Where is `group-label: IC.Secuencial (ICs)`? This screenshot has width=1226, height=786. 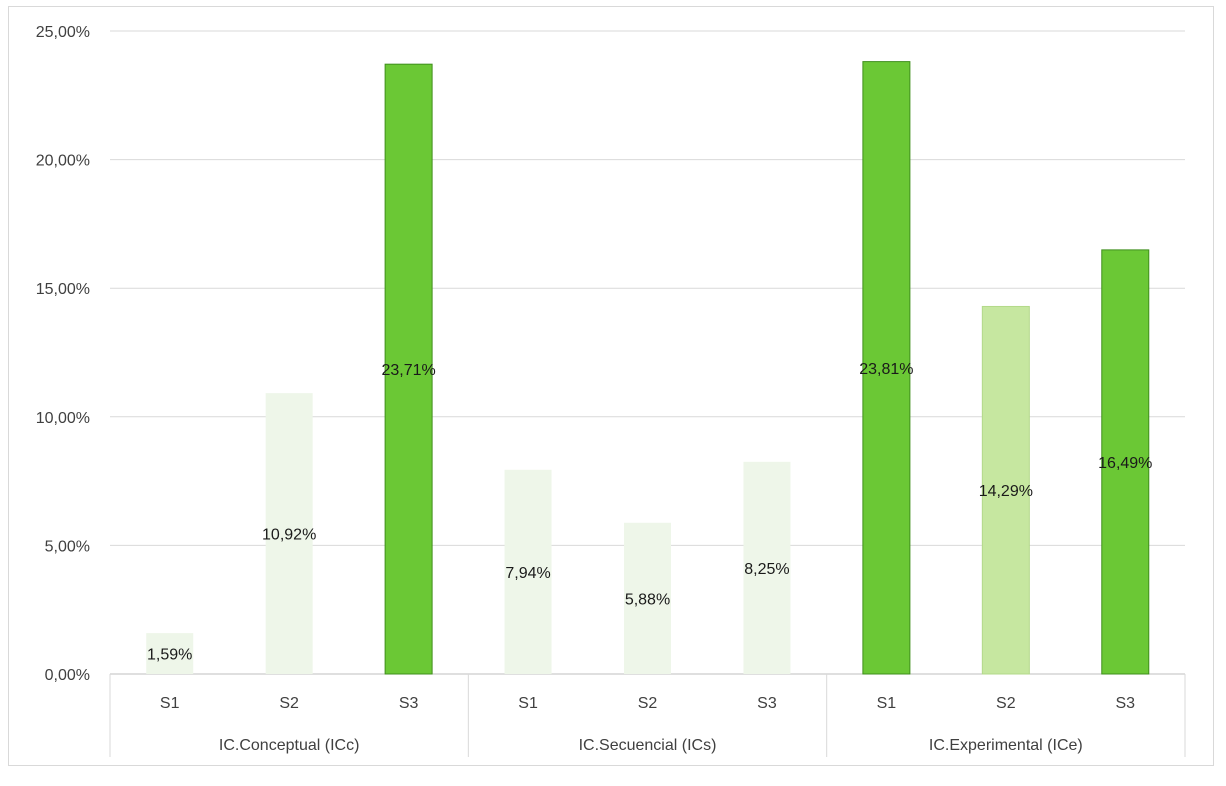 group-label: IC.Secuencial (ICs) is located at coordinates (648, 745).